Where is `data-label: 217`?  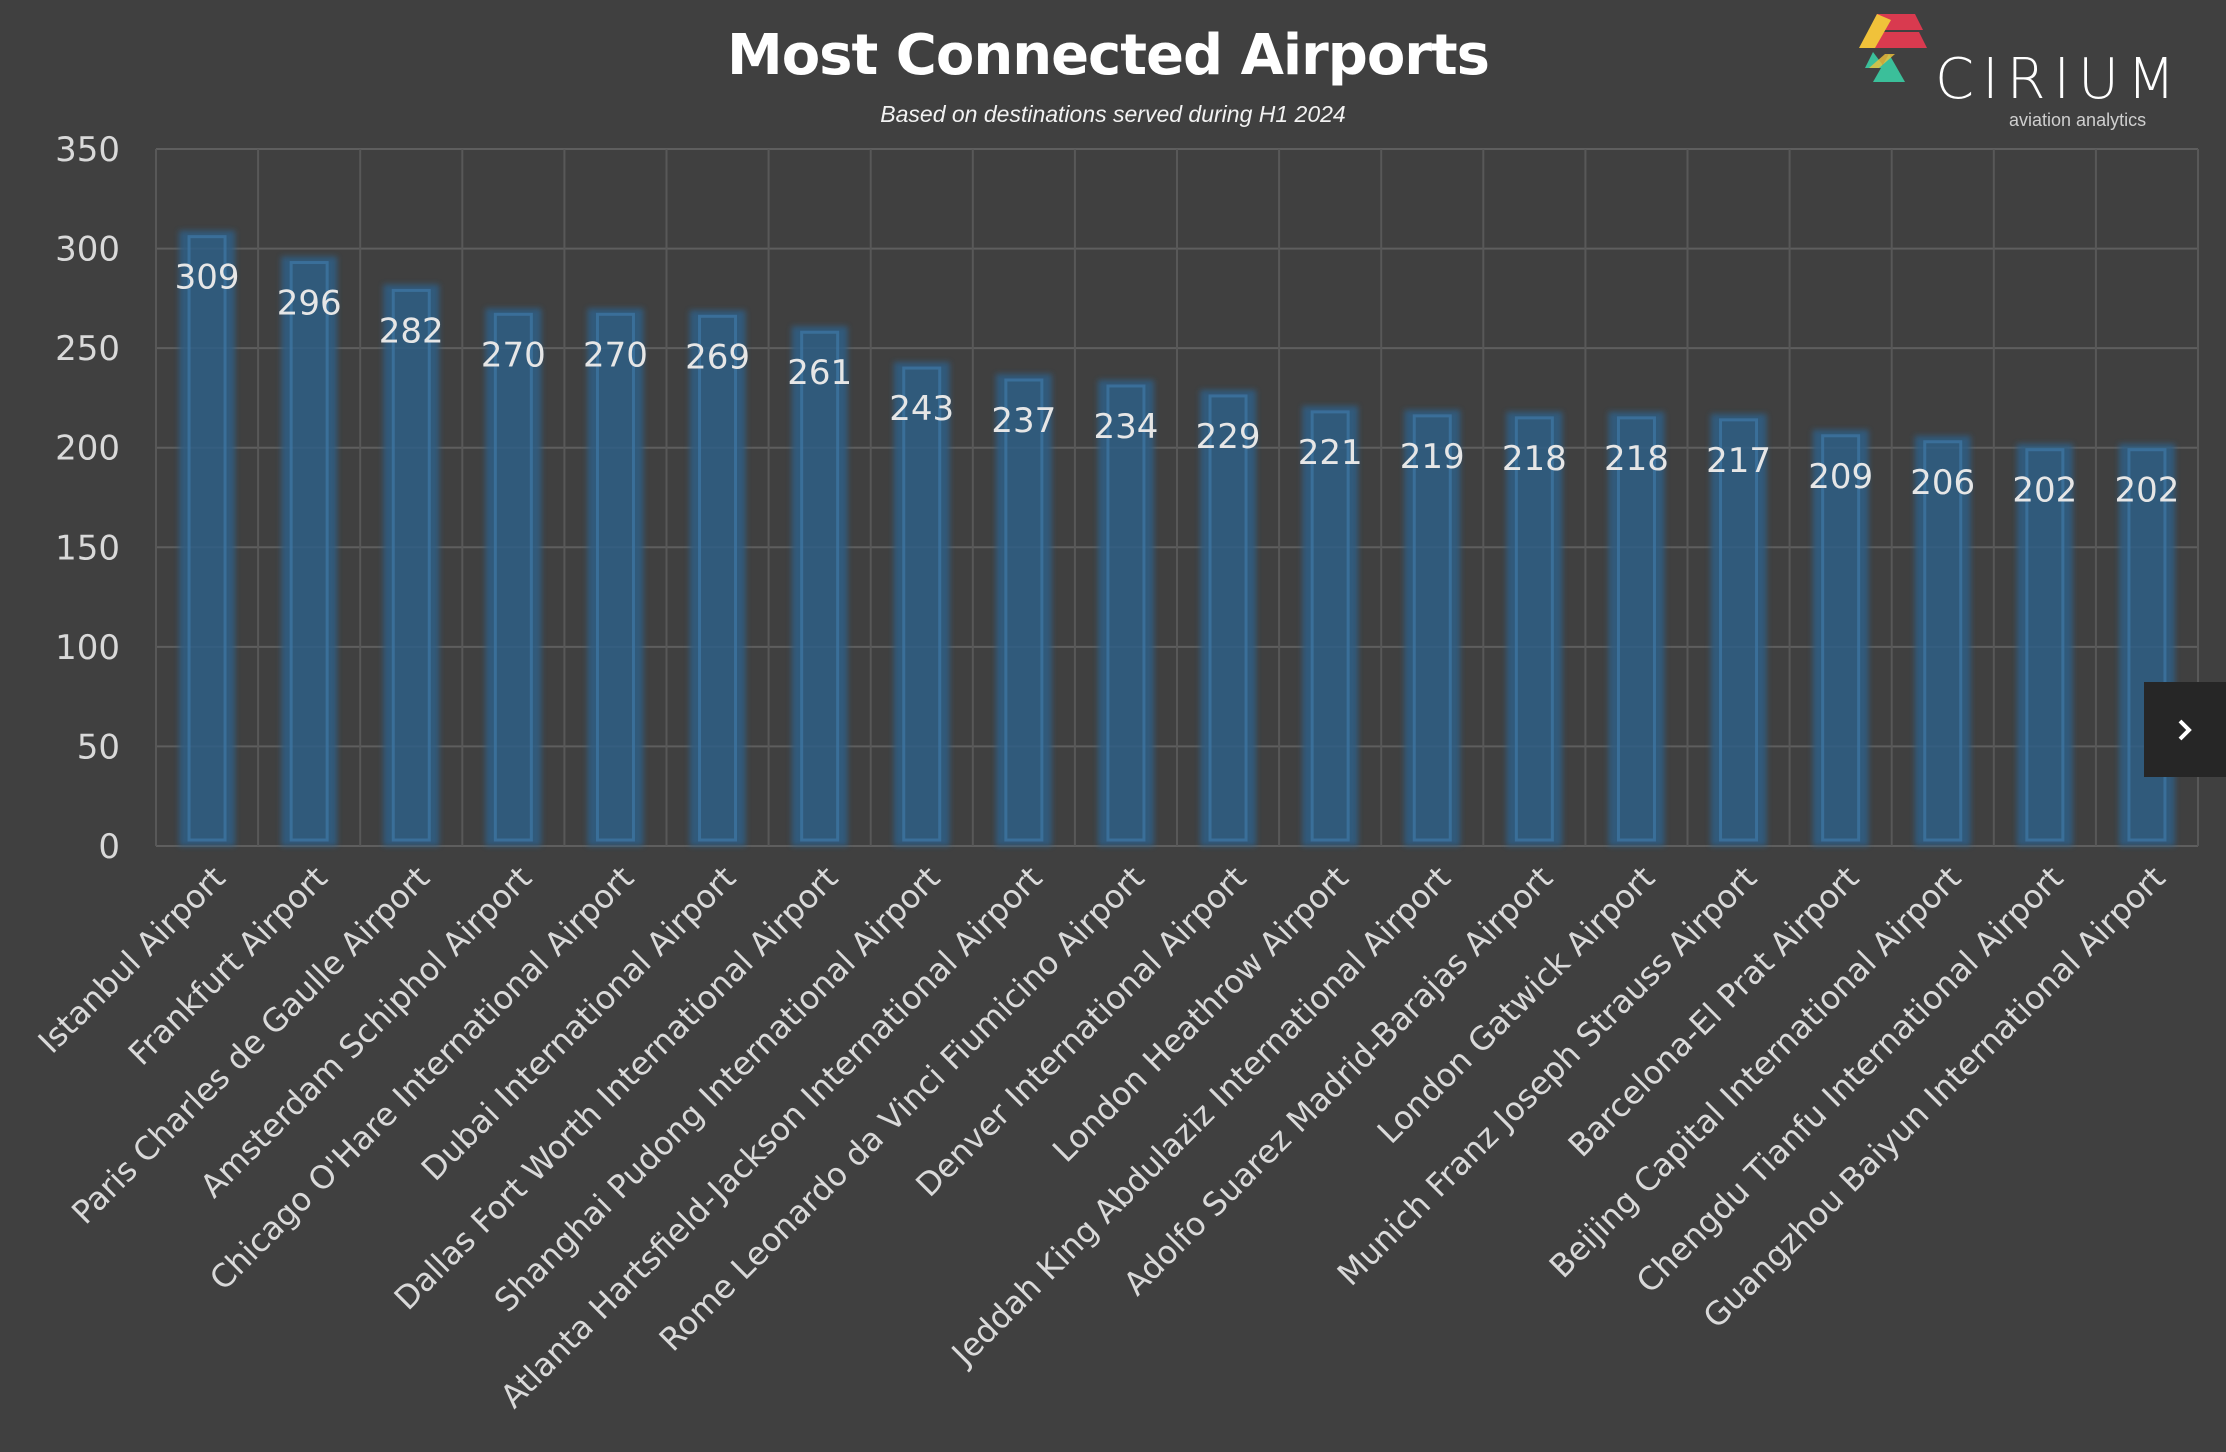
data-label: 217 is located at coordinates (1738, 461).